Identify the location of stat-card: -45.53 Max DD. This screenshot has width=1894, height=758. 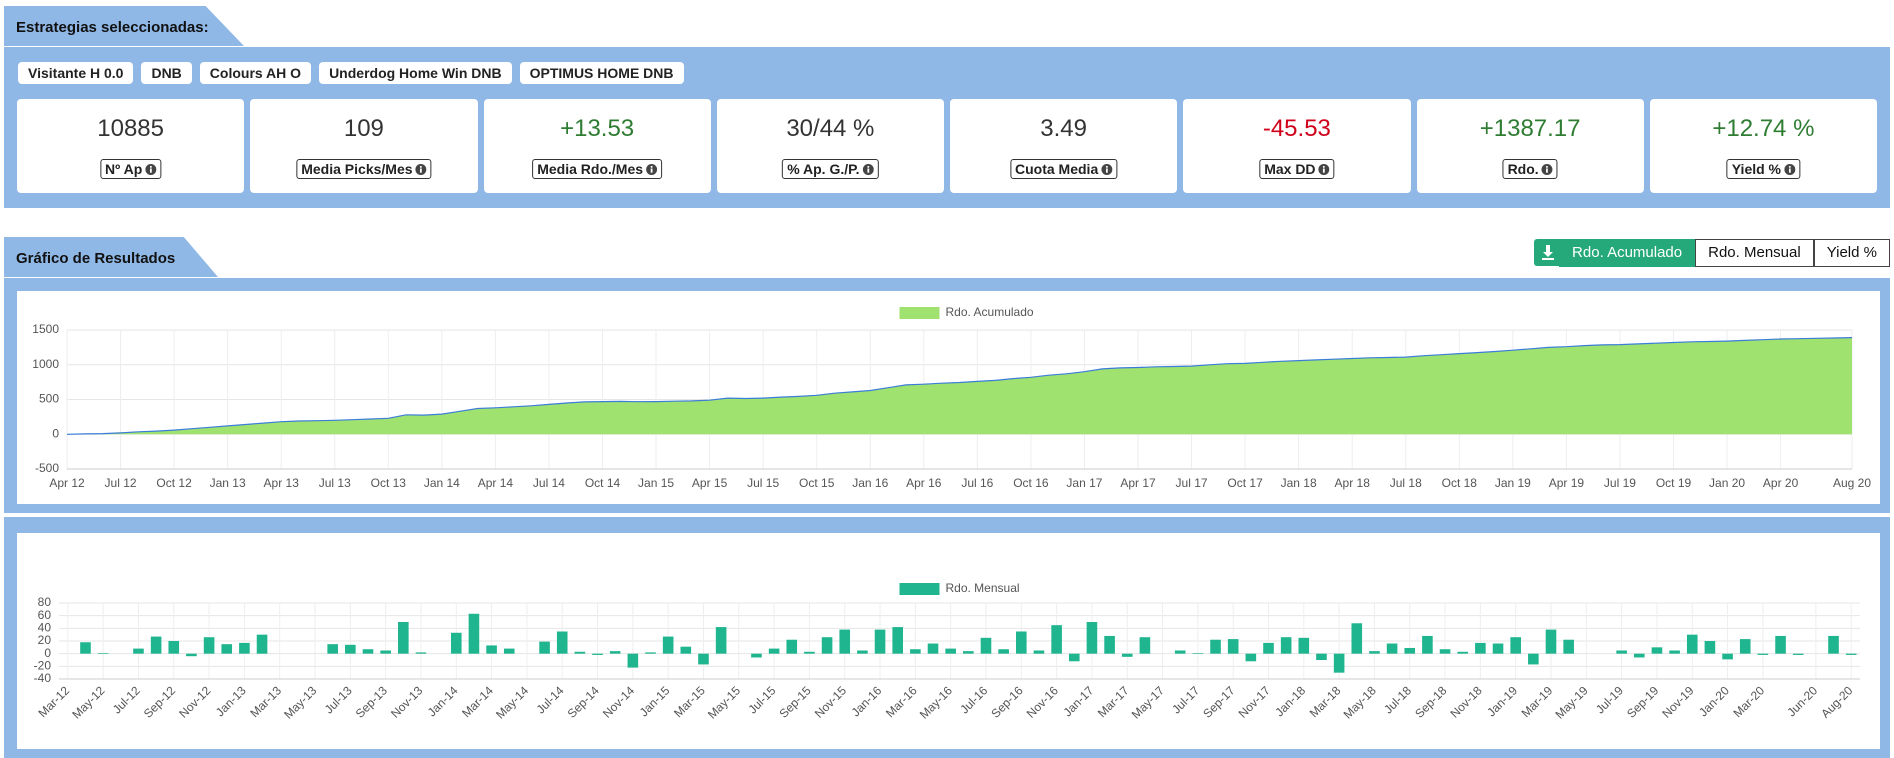
(1297, 146).